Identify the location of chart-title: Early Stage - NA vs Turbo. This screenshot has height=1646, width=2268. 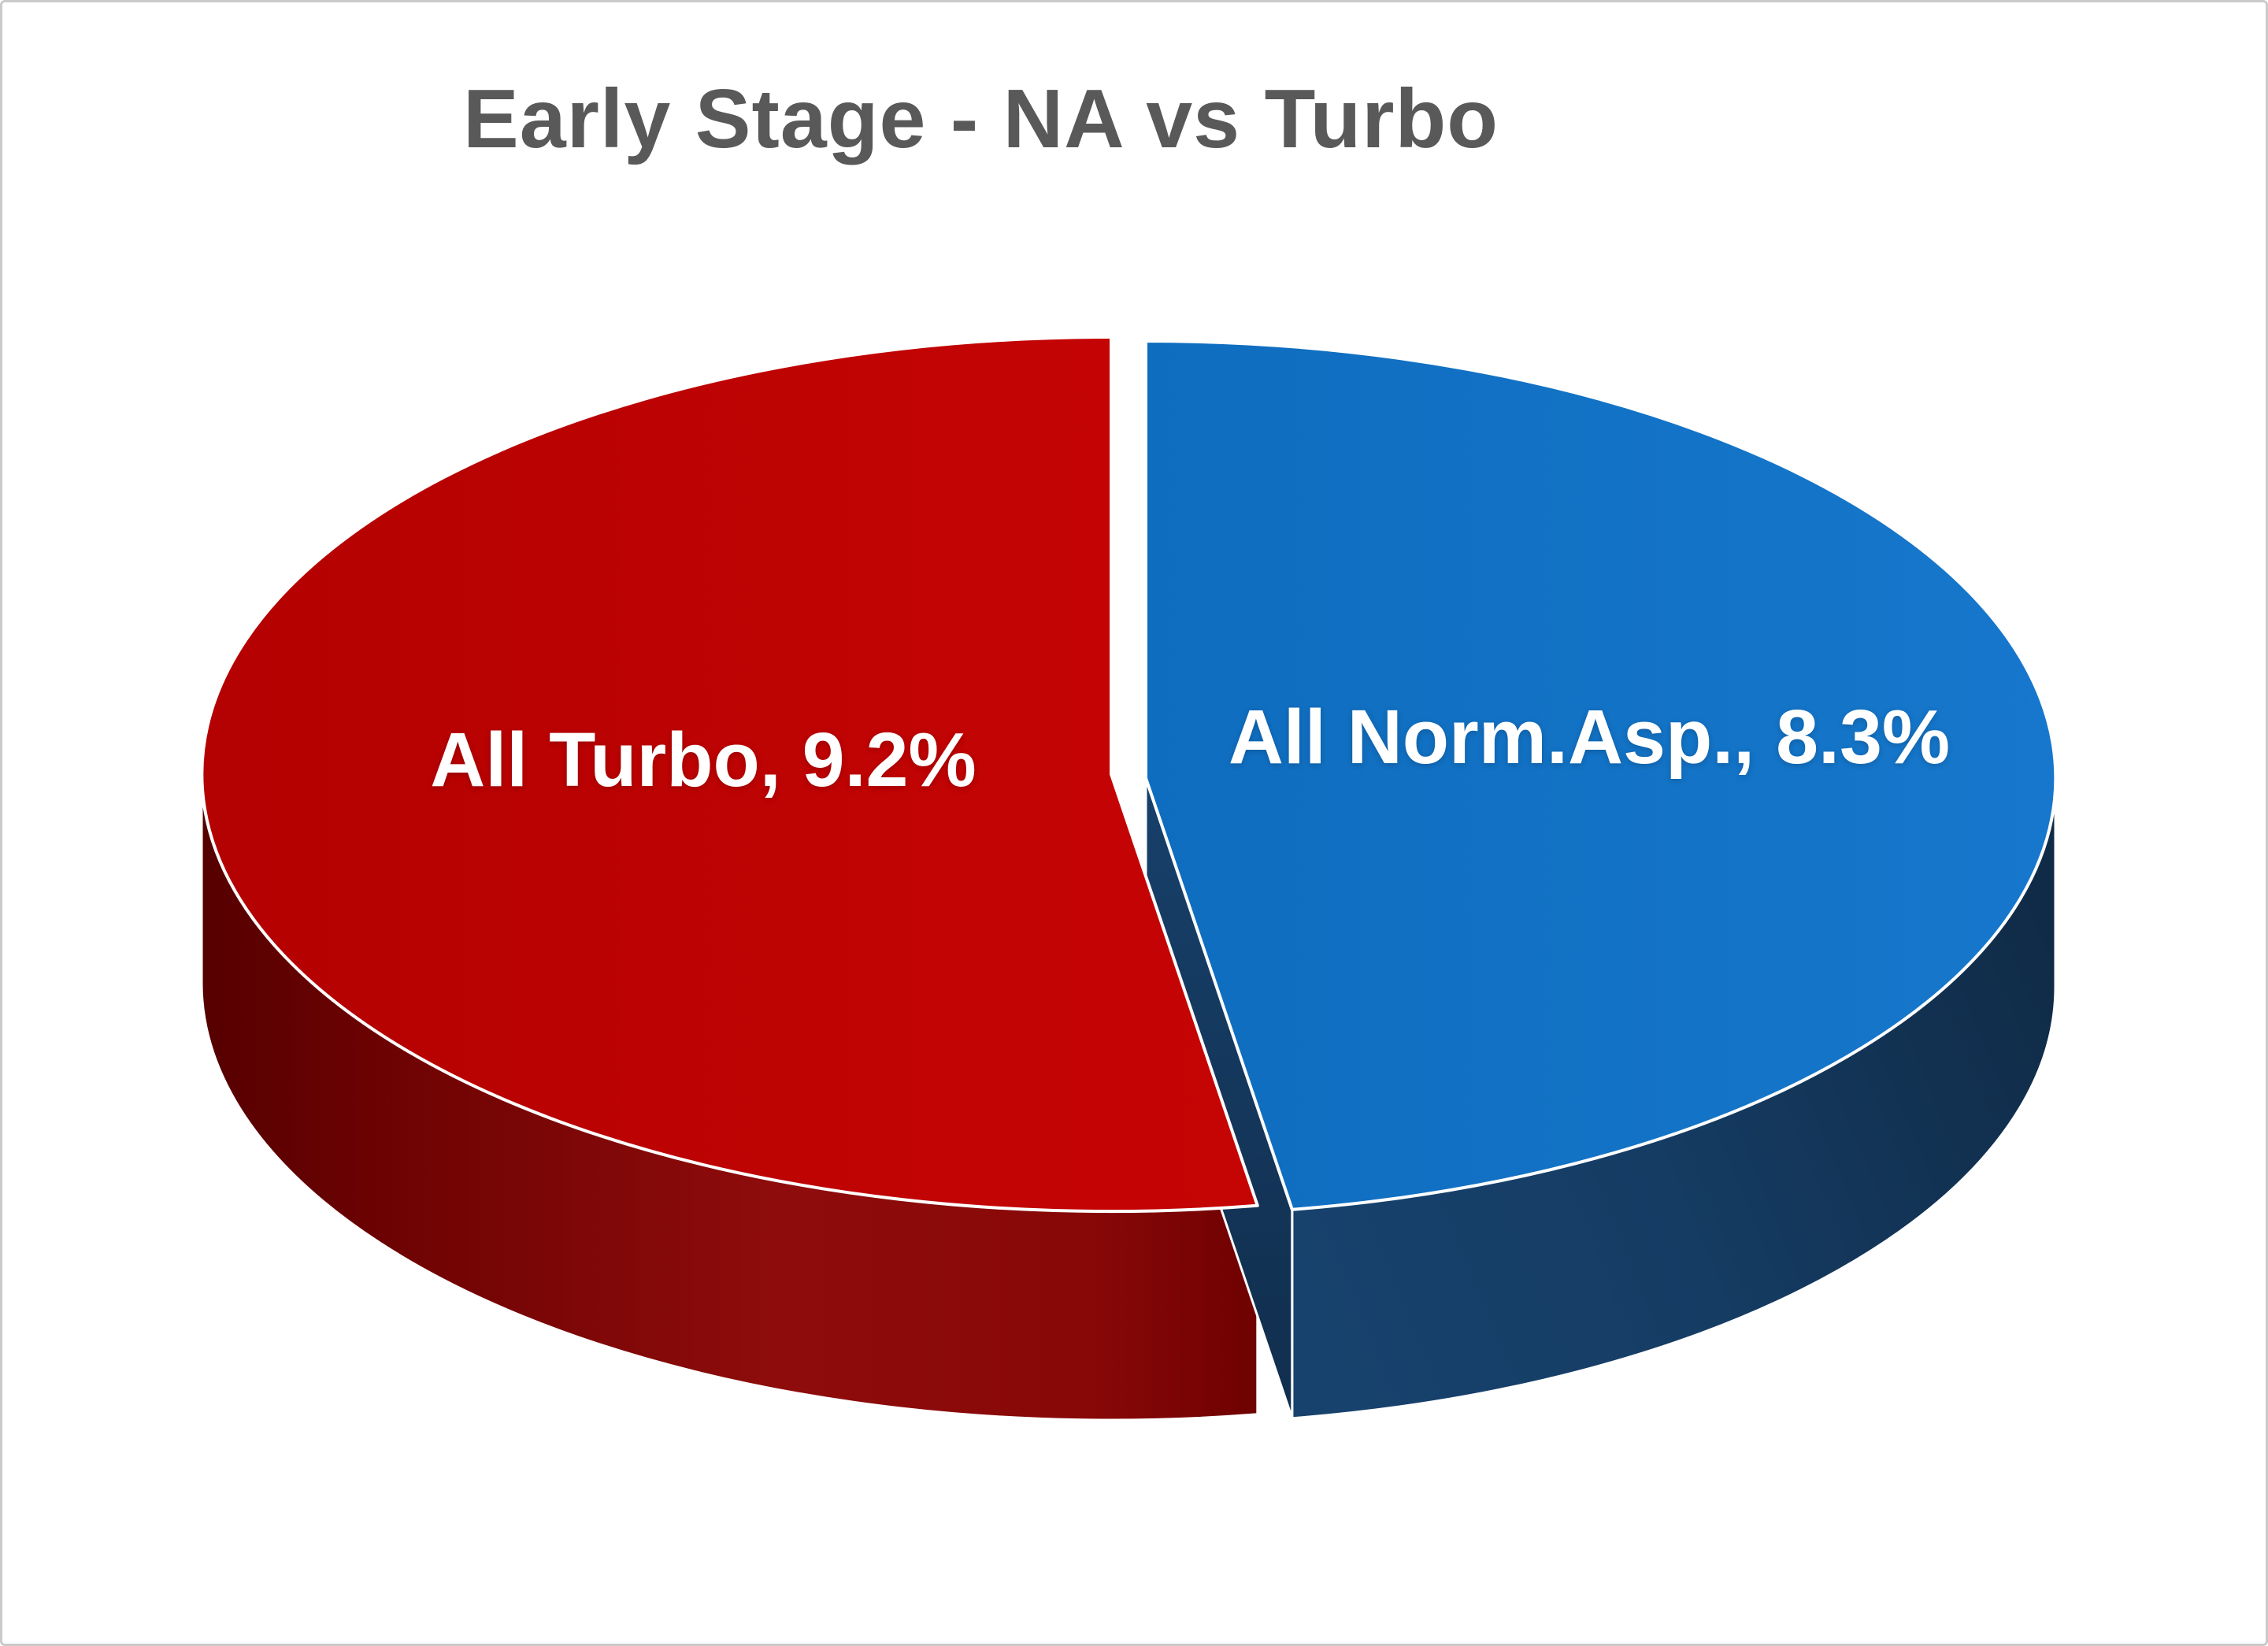
(981, 119).